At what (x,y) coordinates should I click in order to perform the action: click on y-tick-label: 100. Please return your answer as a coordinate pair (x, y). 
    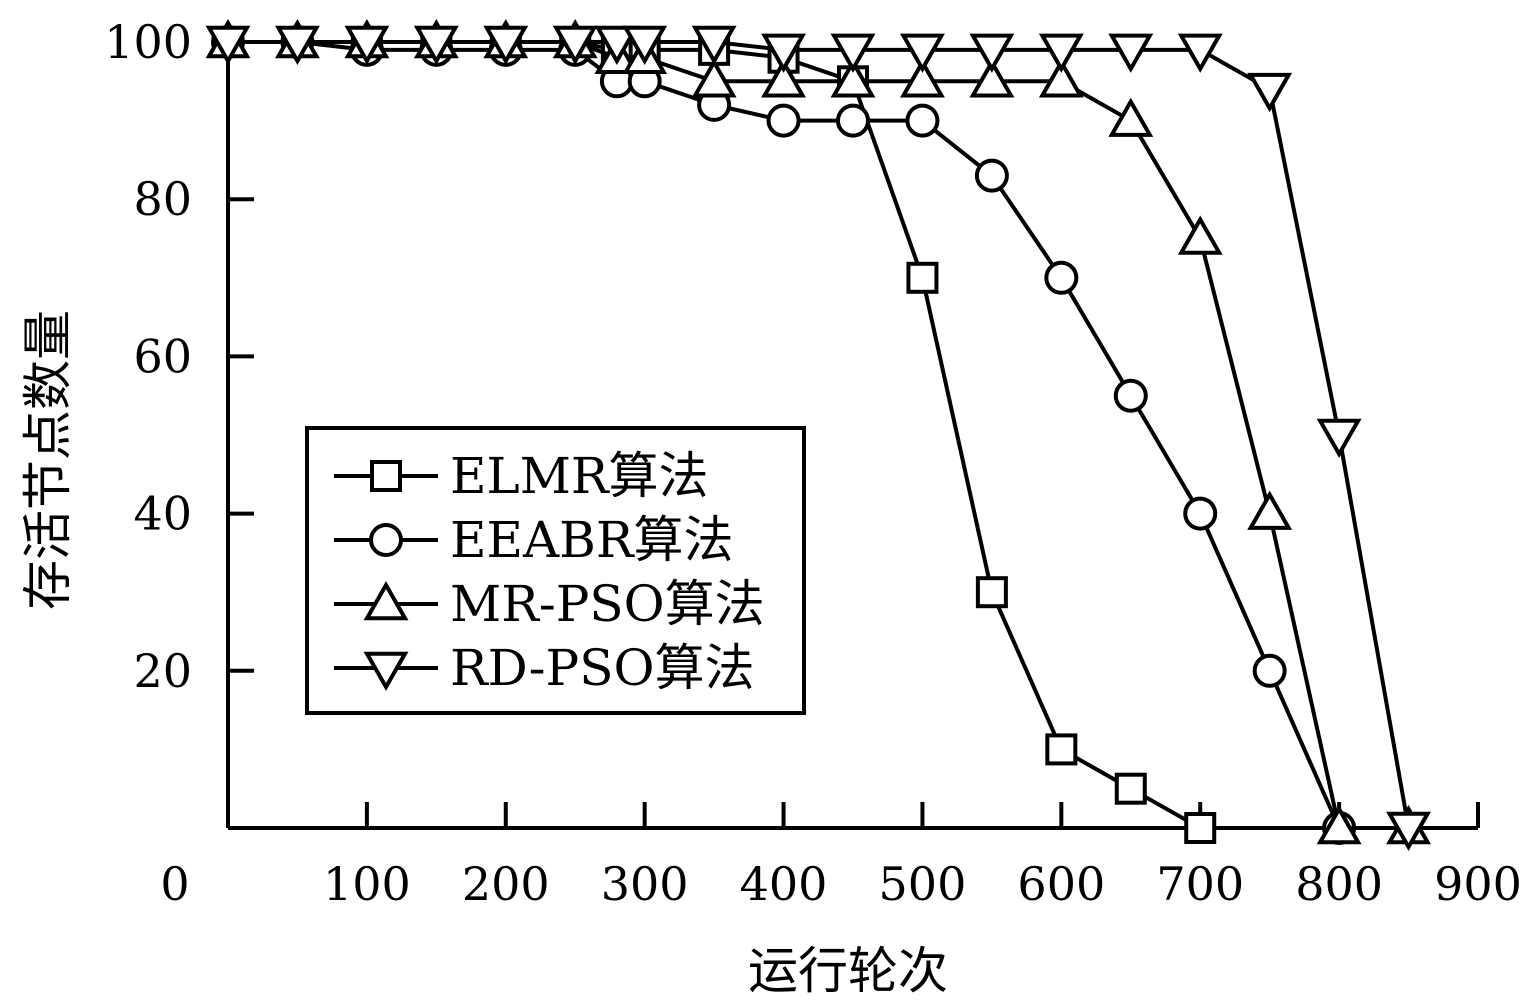
    Looking at the image, I should click on (148, 42).